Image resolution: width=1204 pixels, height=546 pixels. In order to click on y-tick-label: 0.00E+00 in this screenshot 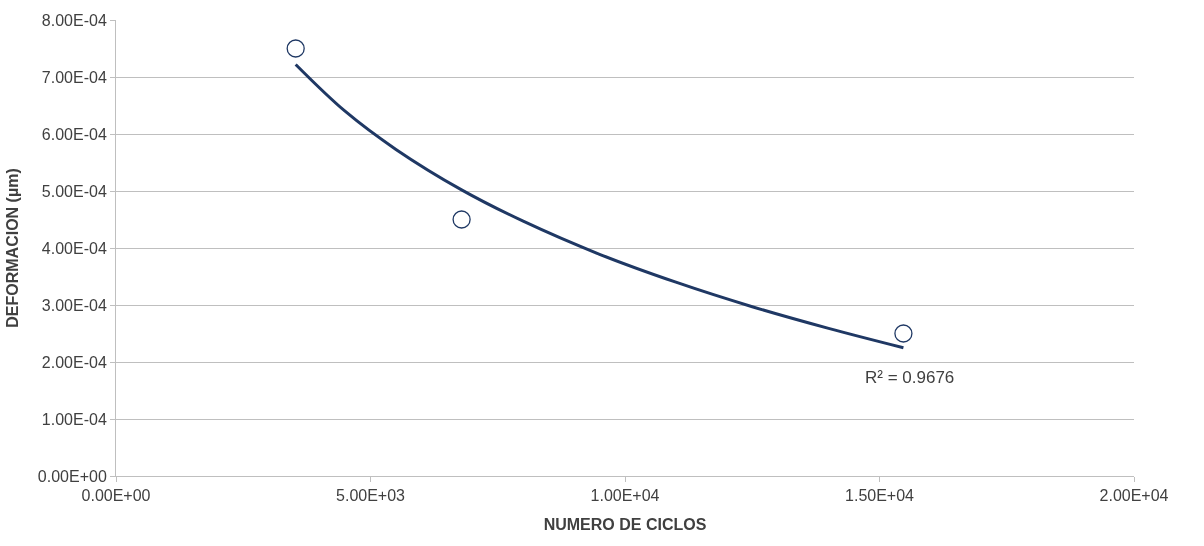, I will do `click(72, 476)`.